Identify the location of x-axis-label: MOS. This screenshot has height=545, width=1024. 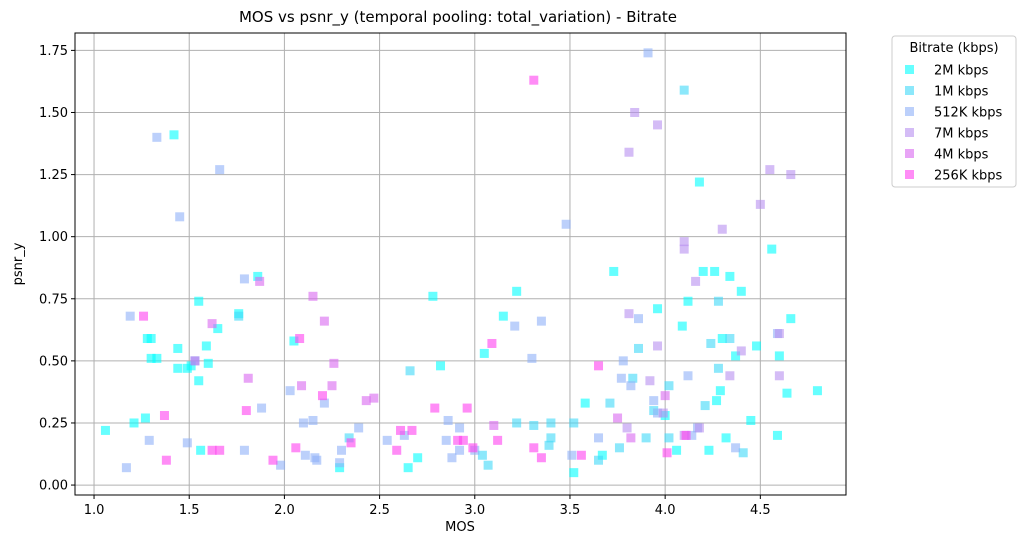
(460, 527).